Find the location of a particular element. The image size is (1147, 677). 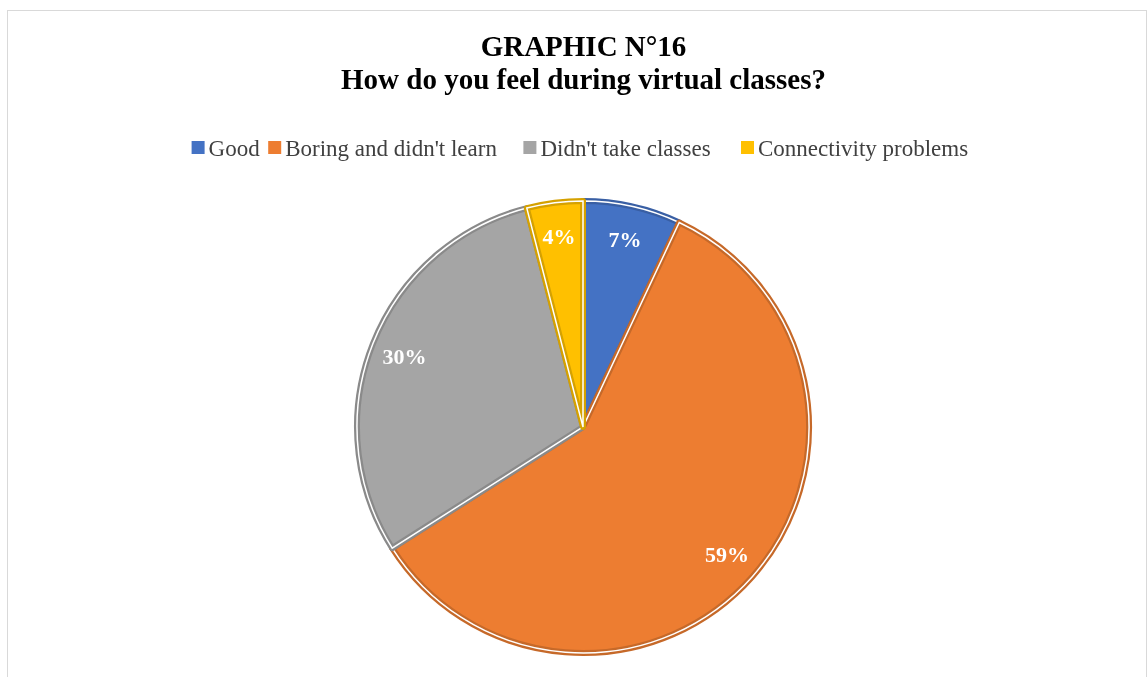

data-label: 59% is located at coordinates (727, 554).